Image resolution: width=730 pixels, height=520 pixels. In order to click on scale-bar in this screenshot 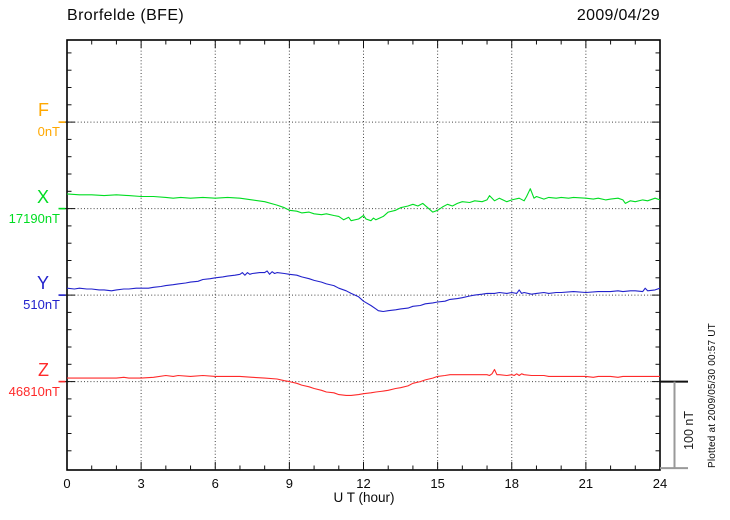, I will do `click(674, 425)`.